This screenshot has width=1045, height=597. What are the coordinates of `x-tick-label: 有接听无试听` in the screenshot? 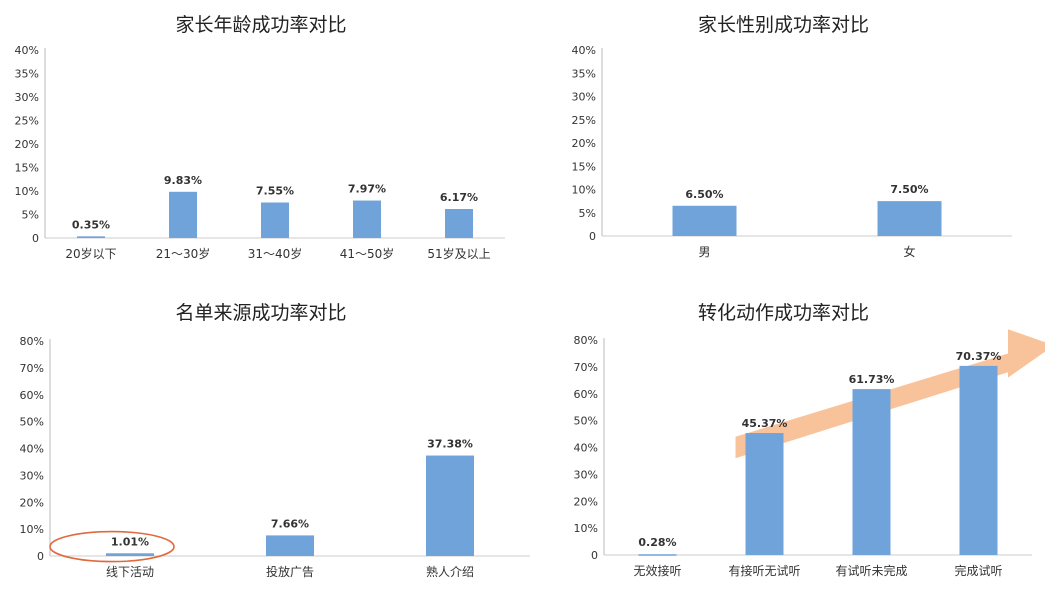 It's located at (764, 570).